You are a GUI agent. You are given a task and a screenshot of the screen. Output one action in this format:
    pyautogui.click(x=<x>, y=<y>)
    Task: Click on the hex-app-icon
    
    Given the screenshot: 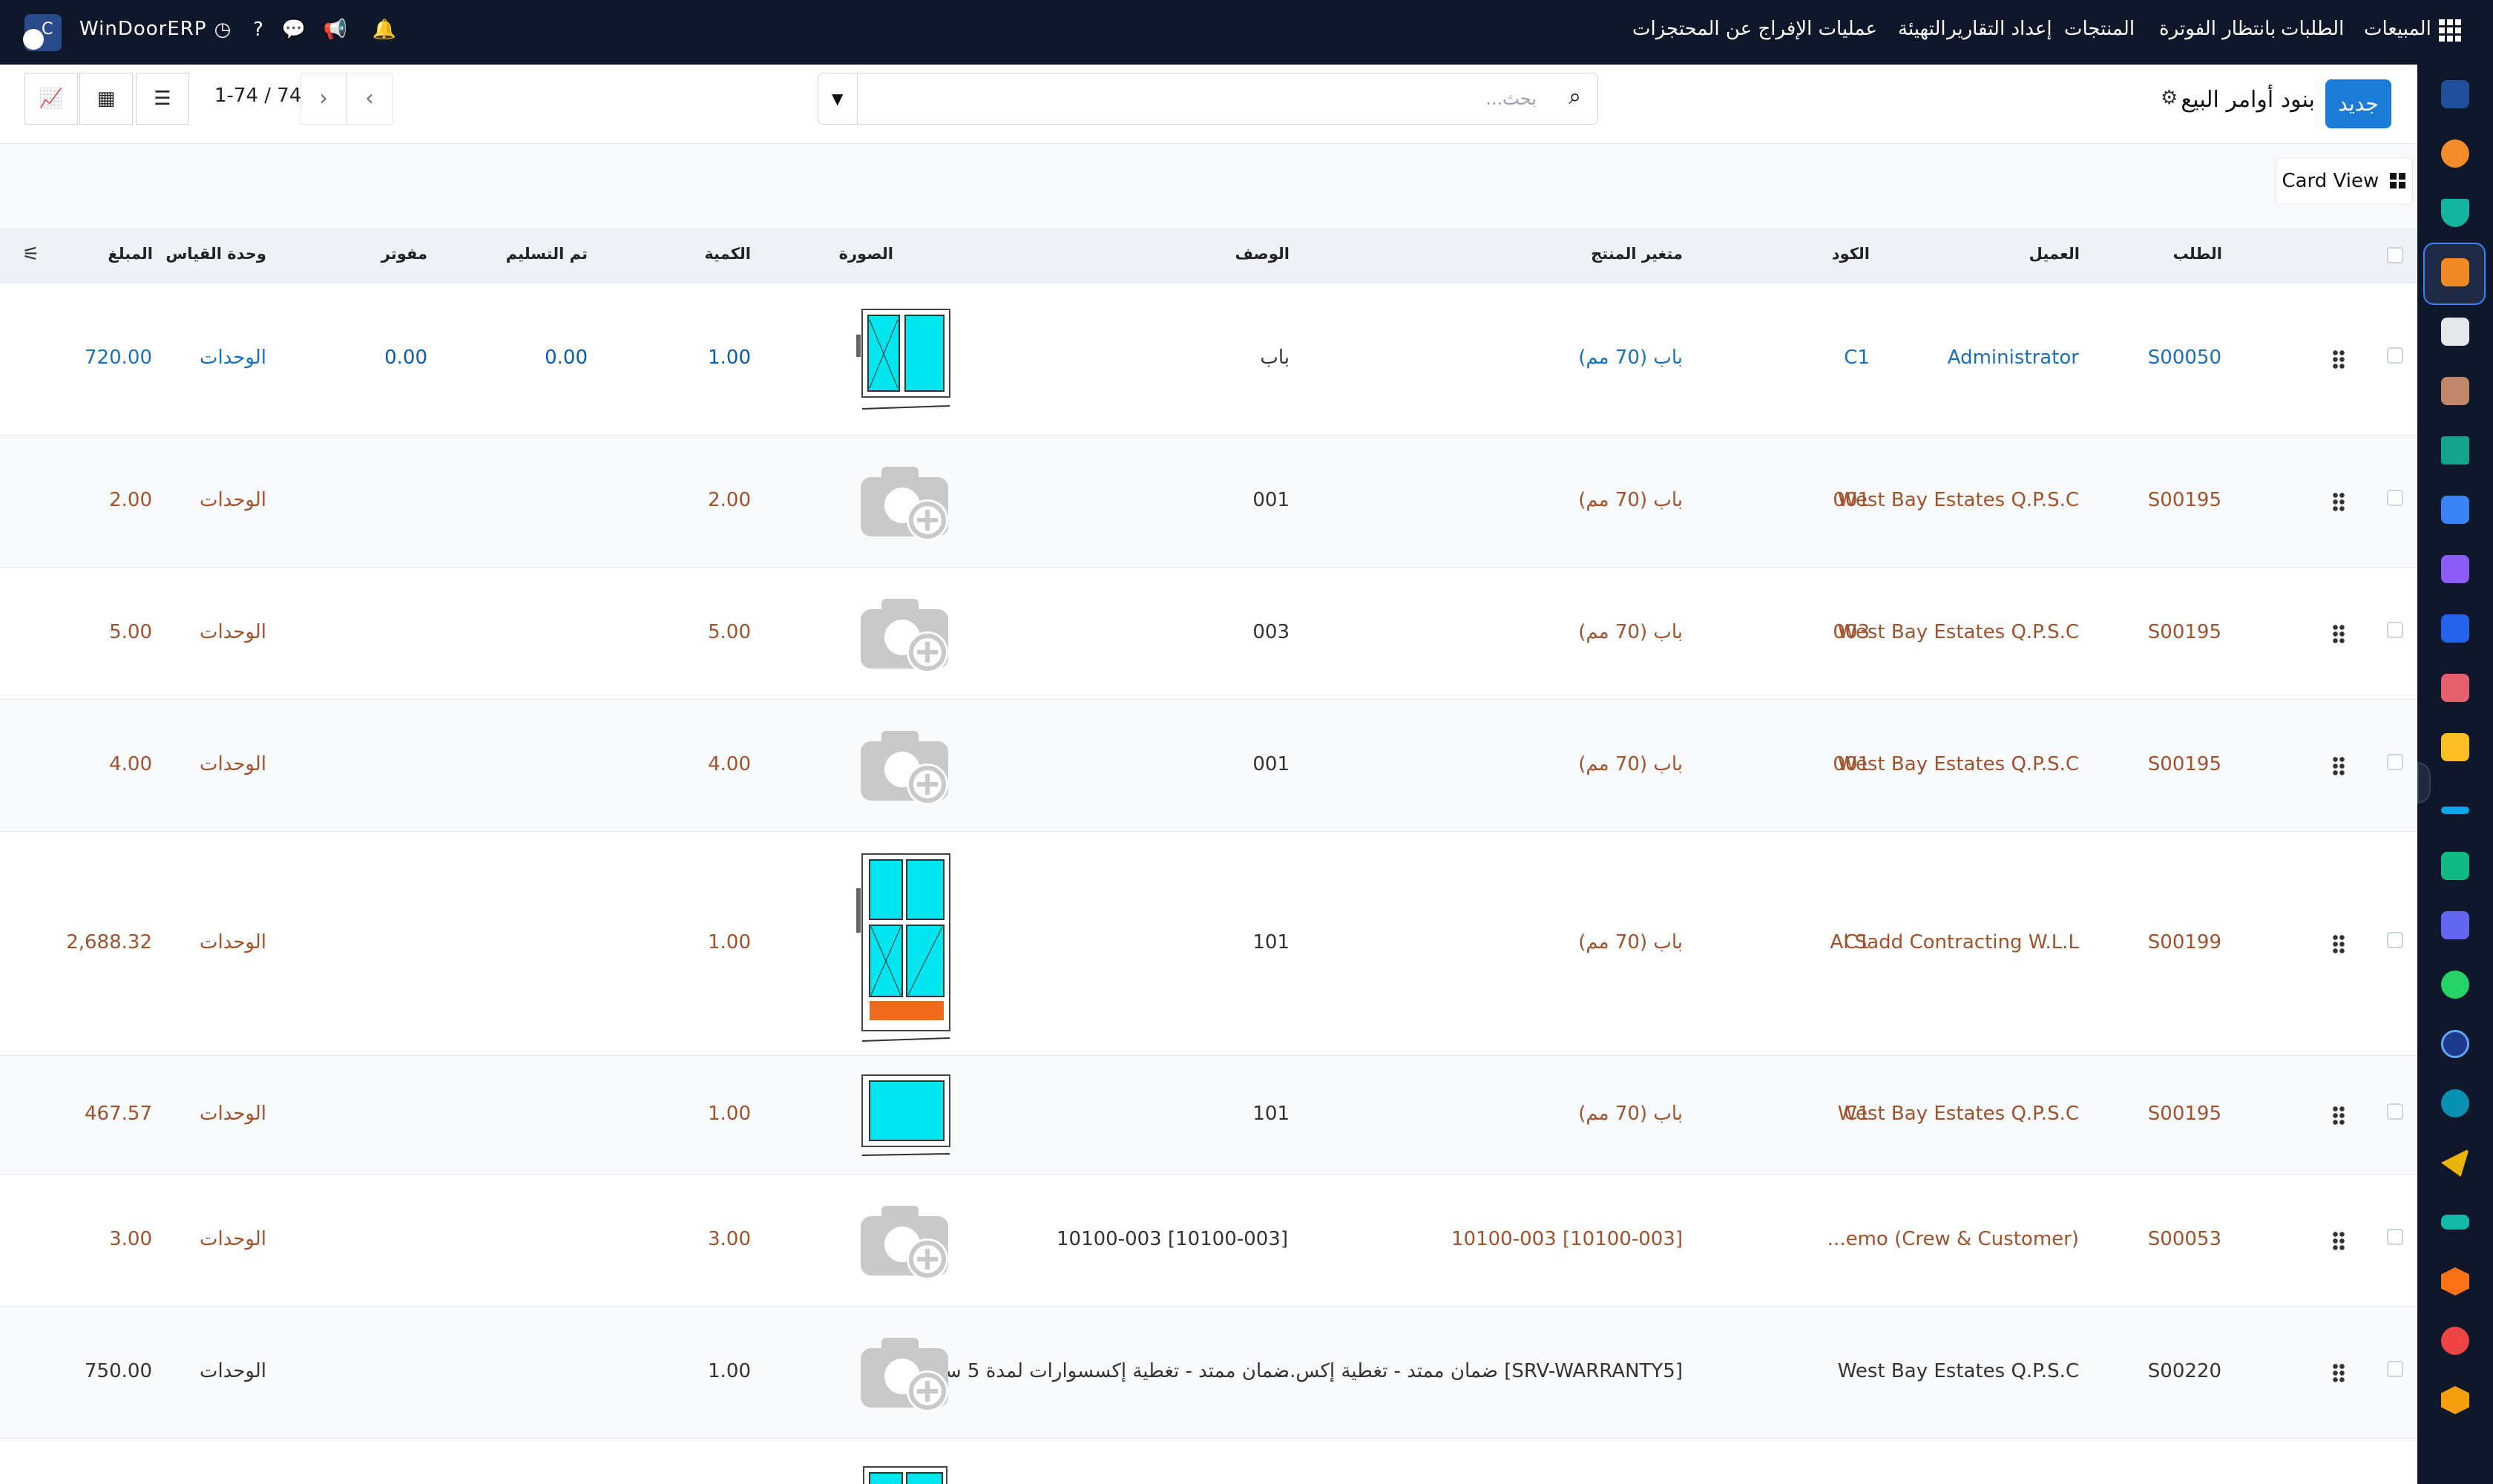 What is the action you would take?
    pyautogui.click(x=2455, y=1400)
    